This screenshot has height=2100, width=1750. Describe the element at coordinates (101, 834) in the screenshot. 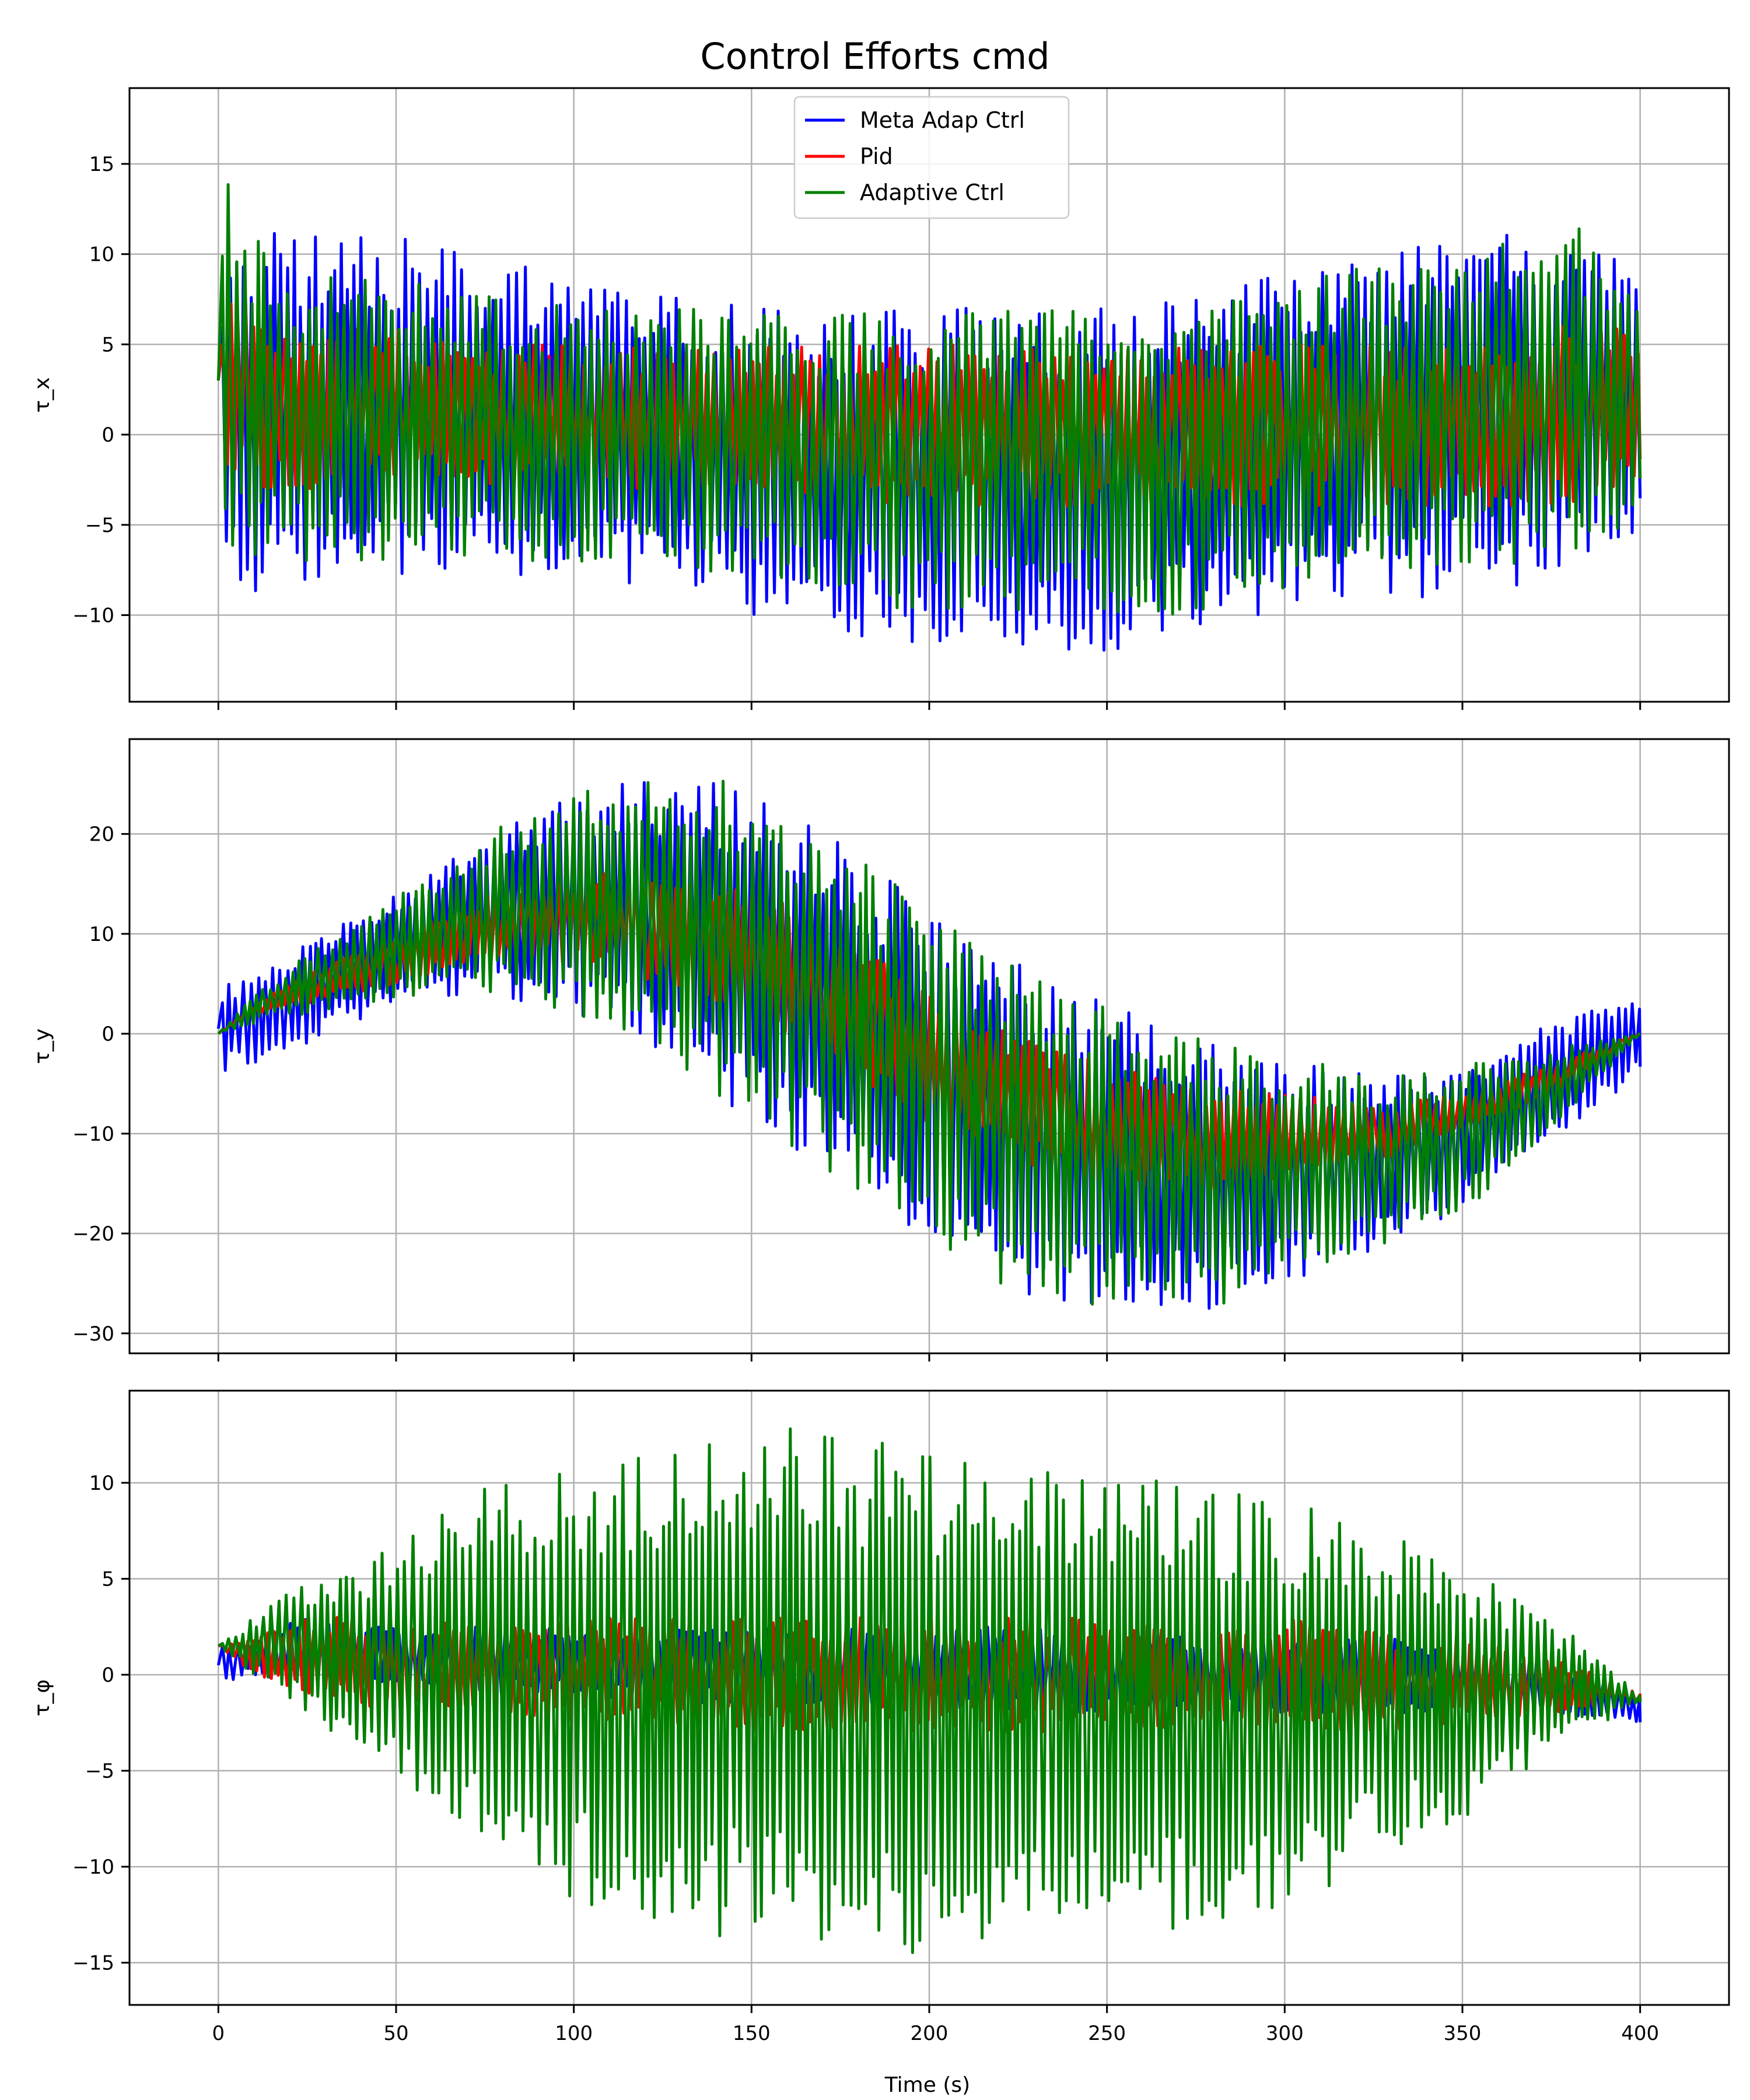

I see `y-tick-label: 20` at that location.